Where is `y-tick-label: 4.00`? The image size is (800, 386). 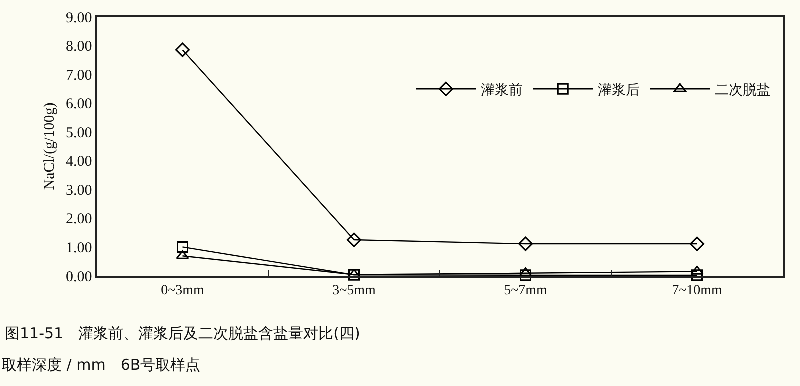
y-tick-label: 4.00 is located at coordinates (79, 162).